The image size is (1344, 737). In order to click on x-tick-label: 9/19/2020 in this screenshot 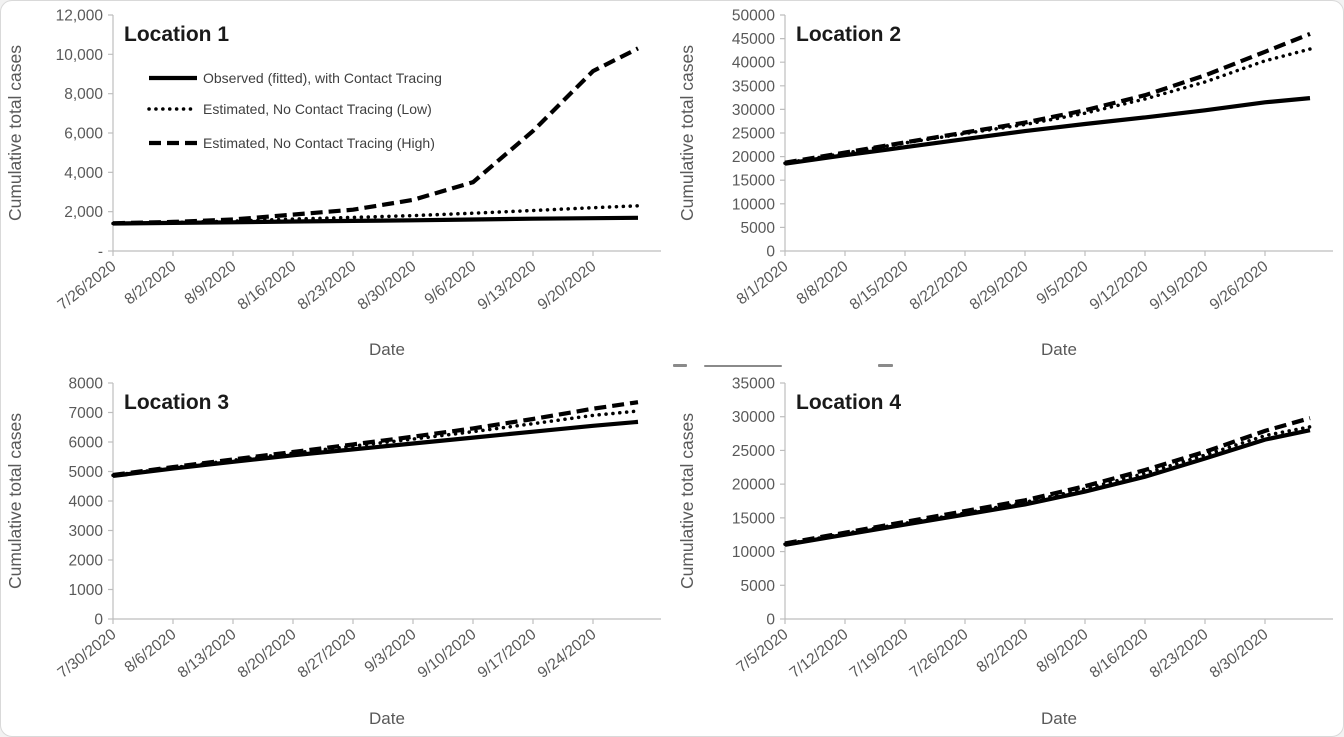, I will do `click(1179, 286)`.